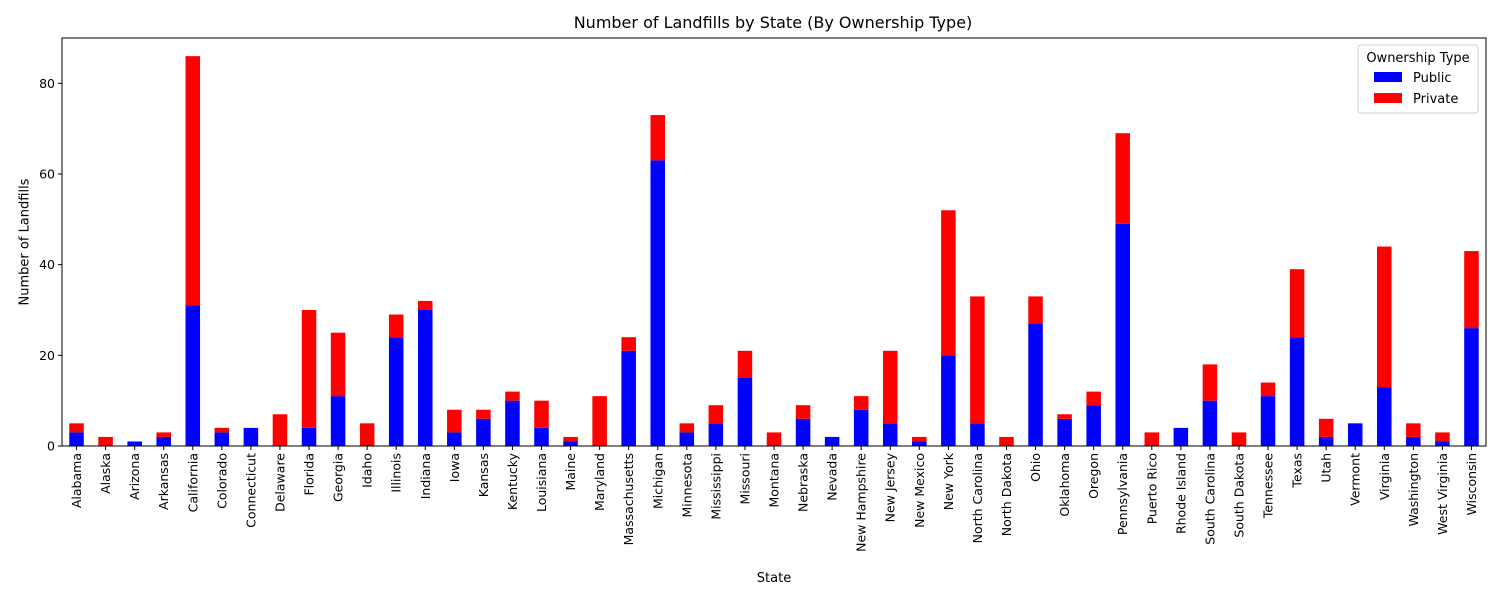 The height and width of the screenshot is (600, 1500). What do you see at coordinates (1413, 489) in the screenshot?
I see `x-tick-label: Washington` at bounding box center [1413, 489].